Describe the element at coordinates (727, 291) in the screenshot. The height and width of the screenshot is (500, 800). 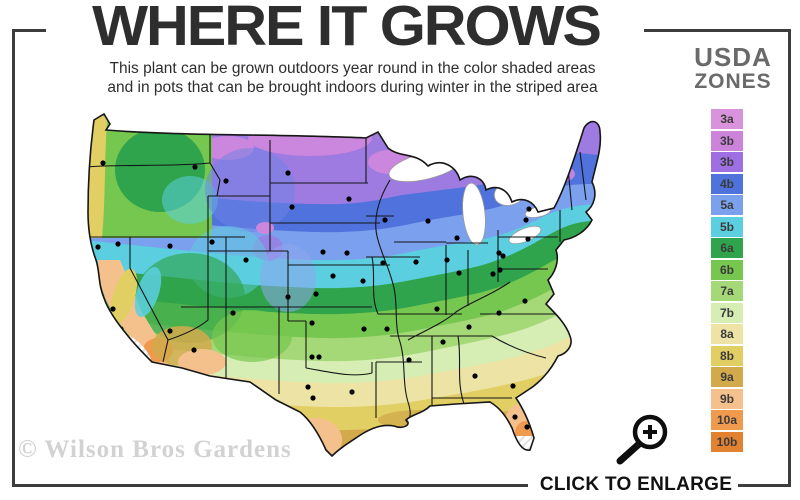
I see `legend-zone-swatch-7a-8: 7a` at that location.